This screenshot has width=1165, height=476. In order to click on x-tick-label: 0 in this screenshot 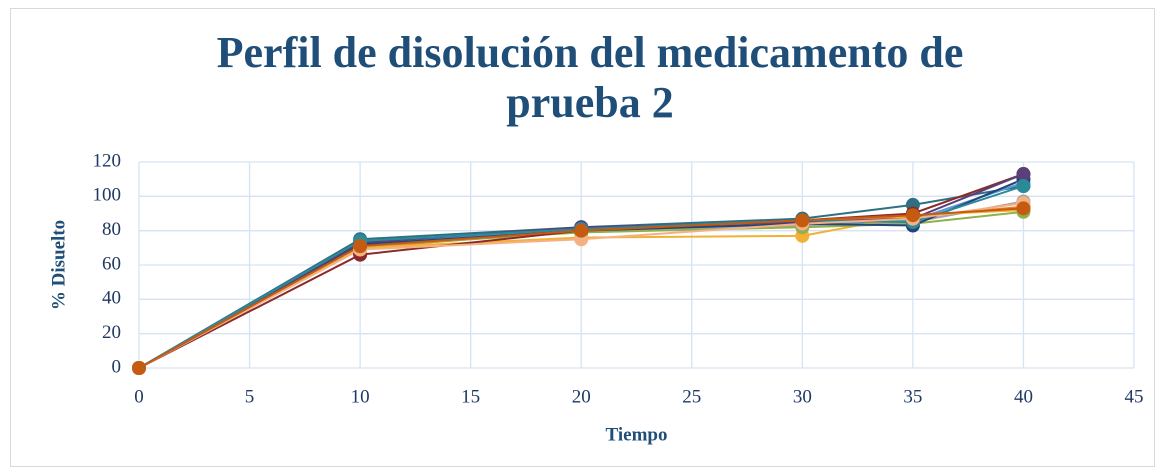, I will do `click(139, 396)`.